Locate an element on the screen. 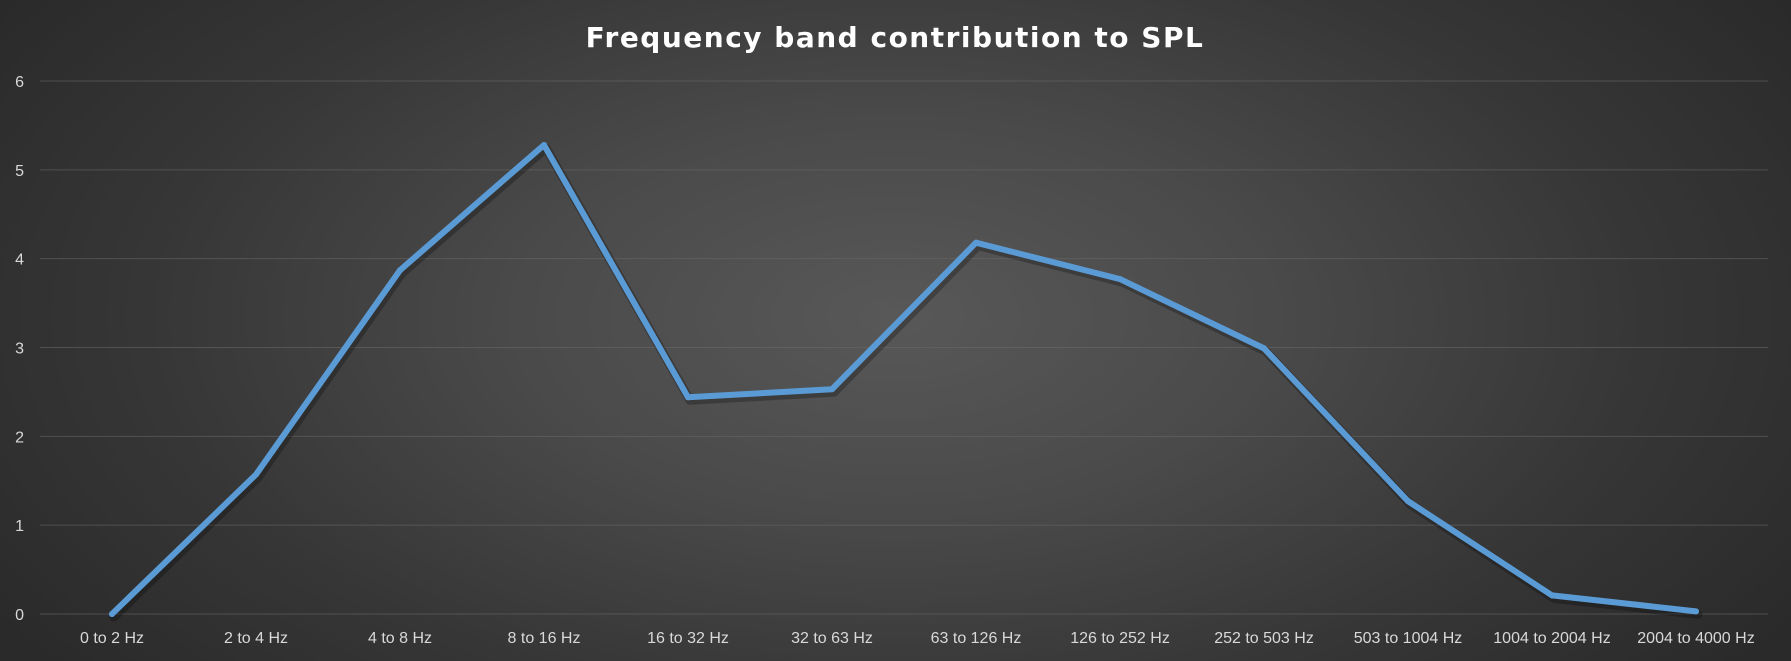  x-tick-label: 4 to 8 Hz is located at coordinates (400, 638).